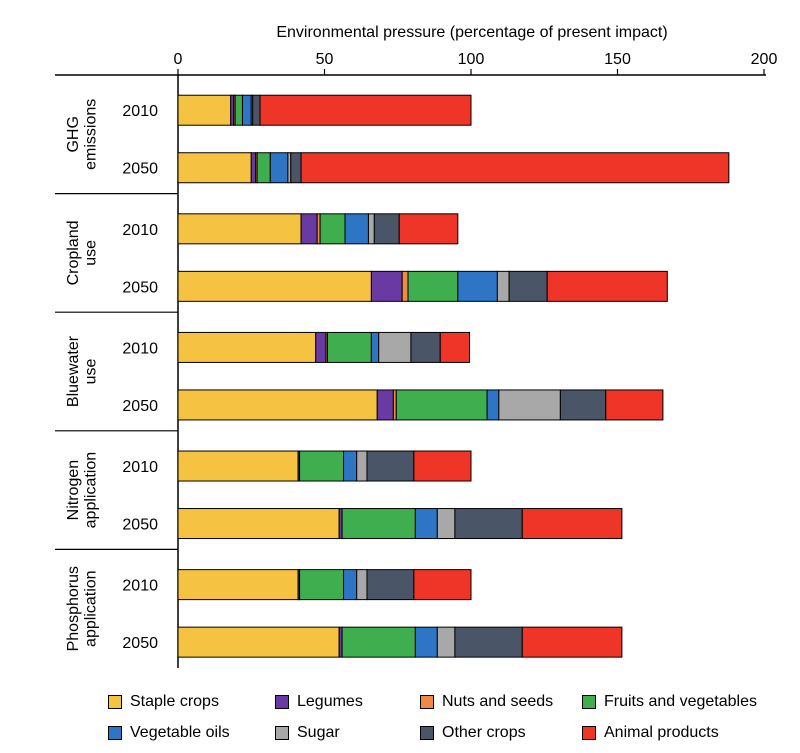 This screenshot has height=753, width=800. I want to click on legend-label: Vegetable oils, so click(180, 732).